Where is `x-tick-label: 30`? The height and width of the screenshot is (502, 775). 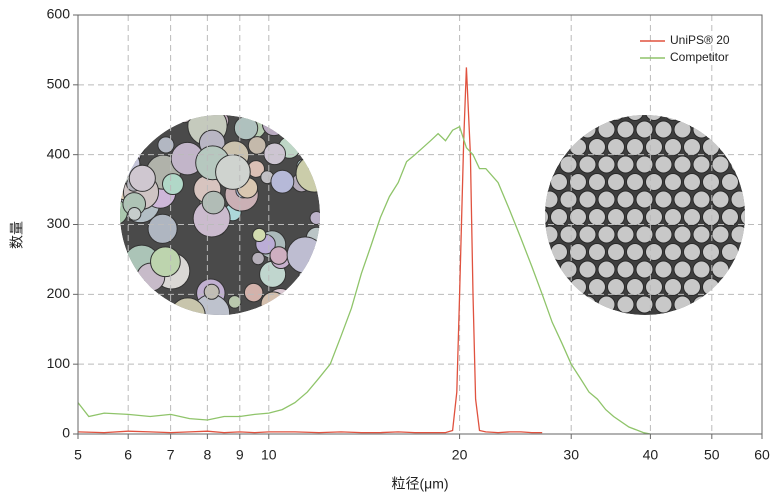 x-tick-label: 30 is located at coordinates (571, 455).